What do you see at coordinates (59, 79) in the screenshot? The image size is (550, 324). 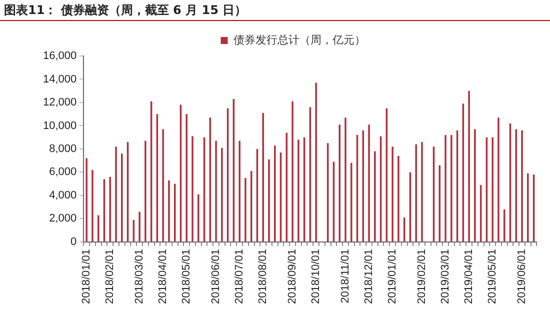 I see `y-tick-label: 14,000` at bounding box center [59, 79].